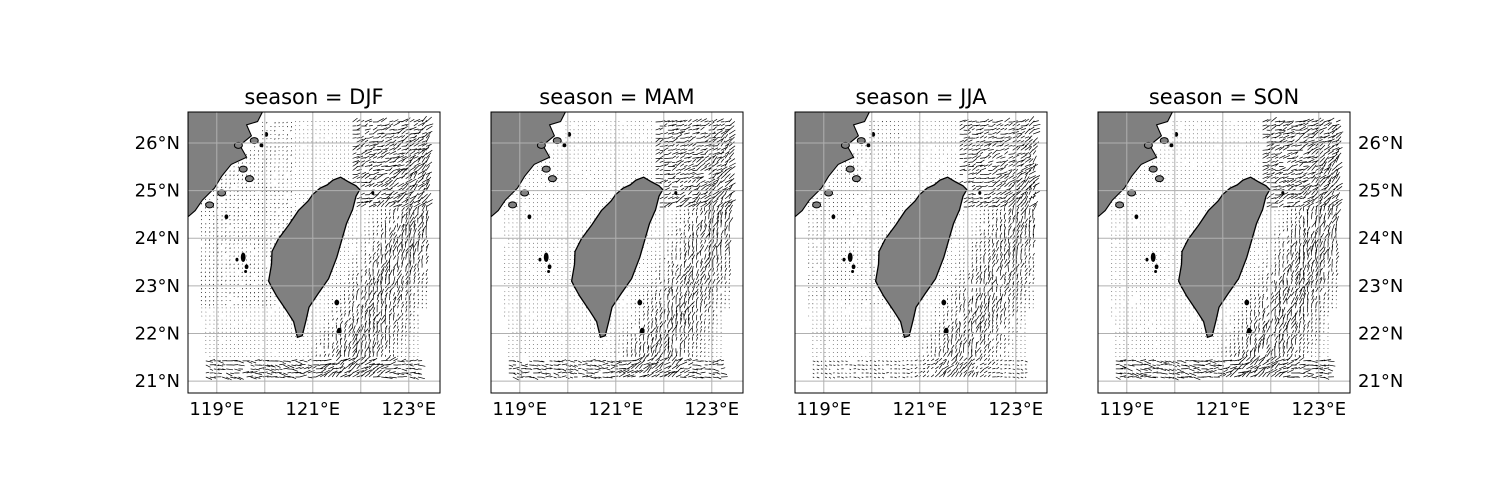 The width and height of the screenshot is (1500, 500). What do you see at coordinates (1224, 97) in the screenshot?
I see `panel-title: season = SON` at bounding box center [1224, 97].